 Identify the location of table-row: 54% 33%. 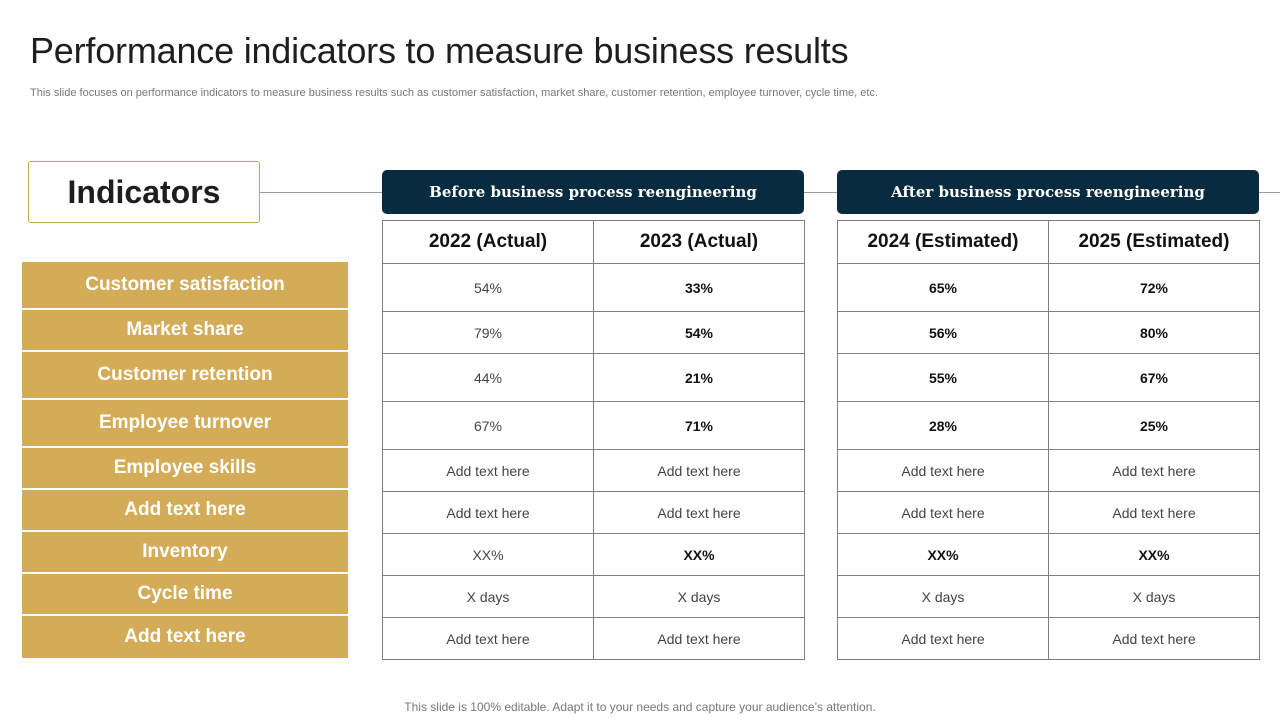
(593, 287).